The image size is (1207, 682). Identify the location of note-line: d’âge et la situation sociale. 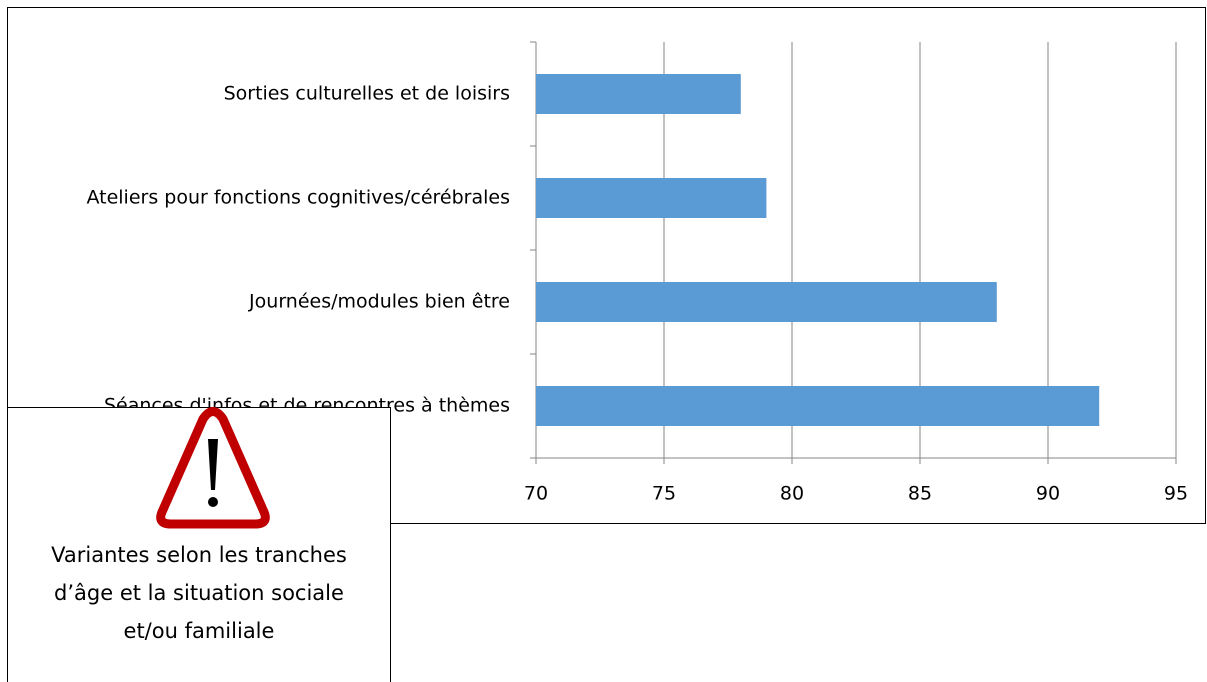
(199, 593).